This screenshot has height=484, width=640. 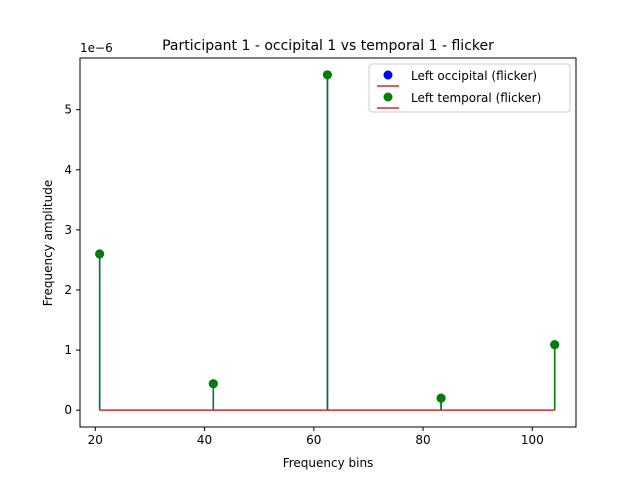 What do you see at coordinates (68, 170) in the screenshot?
I see `y-tick-label-4: 4` at bounding box center [68, 170].